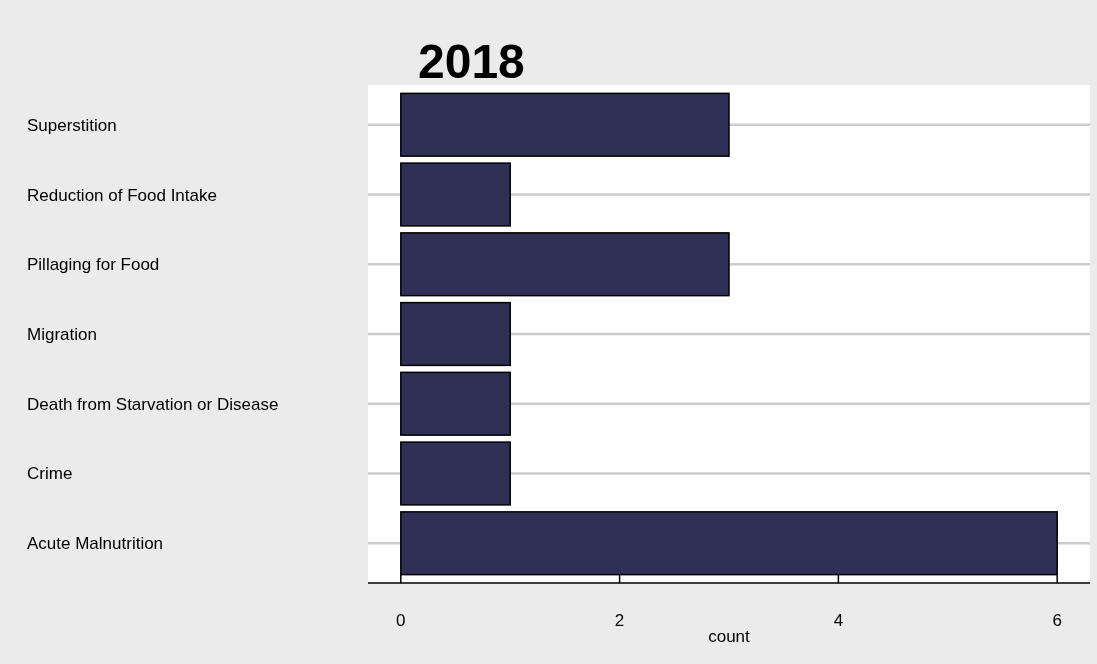  Describe the element at coordinates (153, 404) in the screenshot. I see `y-tick-label: Death from Starvation or Disease` at that location.